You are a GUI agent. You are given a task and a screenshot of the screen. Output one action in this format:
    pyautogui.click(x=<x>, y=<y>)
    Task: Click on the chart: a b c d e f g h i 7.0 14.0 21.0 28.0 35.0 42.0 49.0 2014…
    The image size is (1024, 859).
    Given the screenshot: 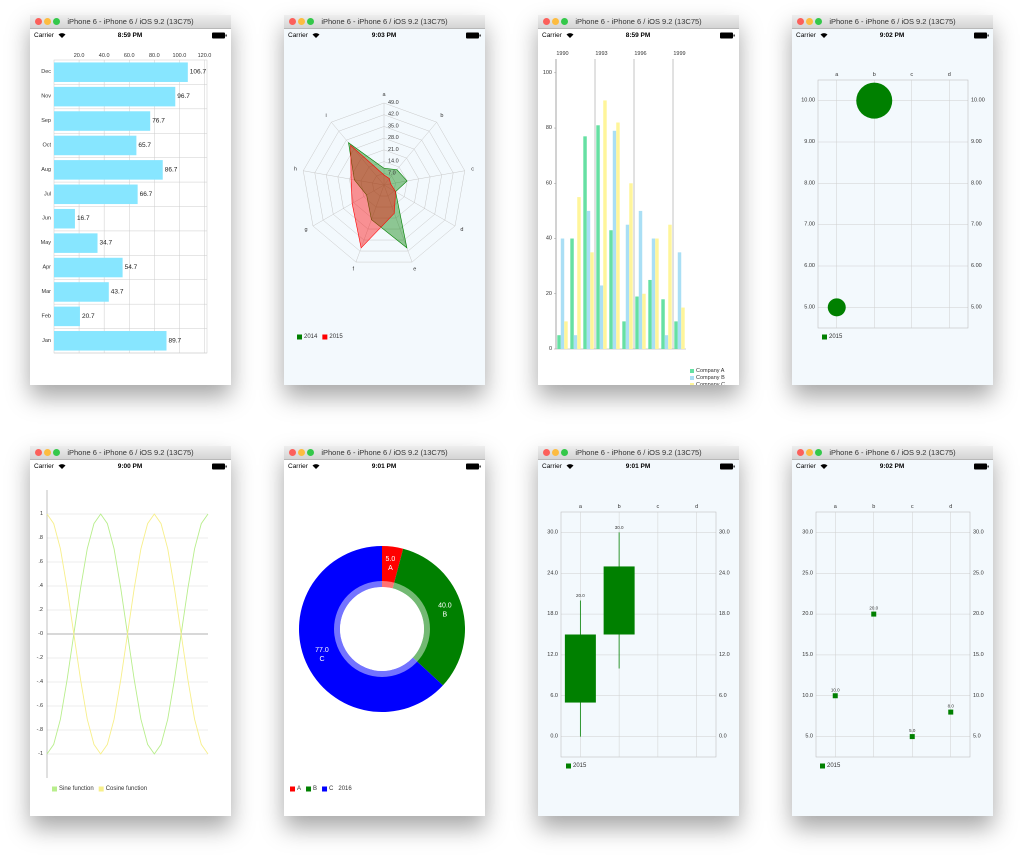 What is the action you would take?
    pyautogui.click(x=384, y=213)
    